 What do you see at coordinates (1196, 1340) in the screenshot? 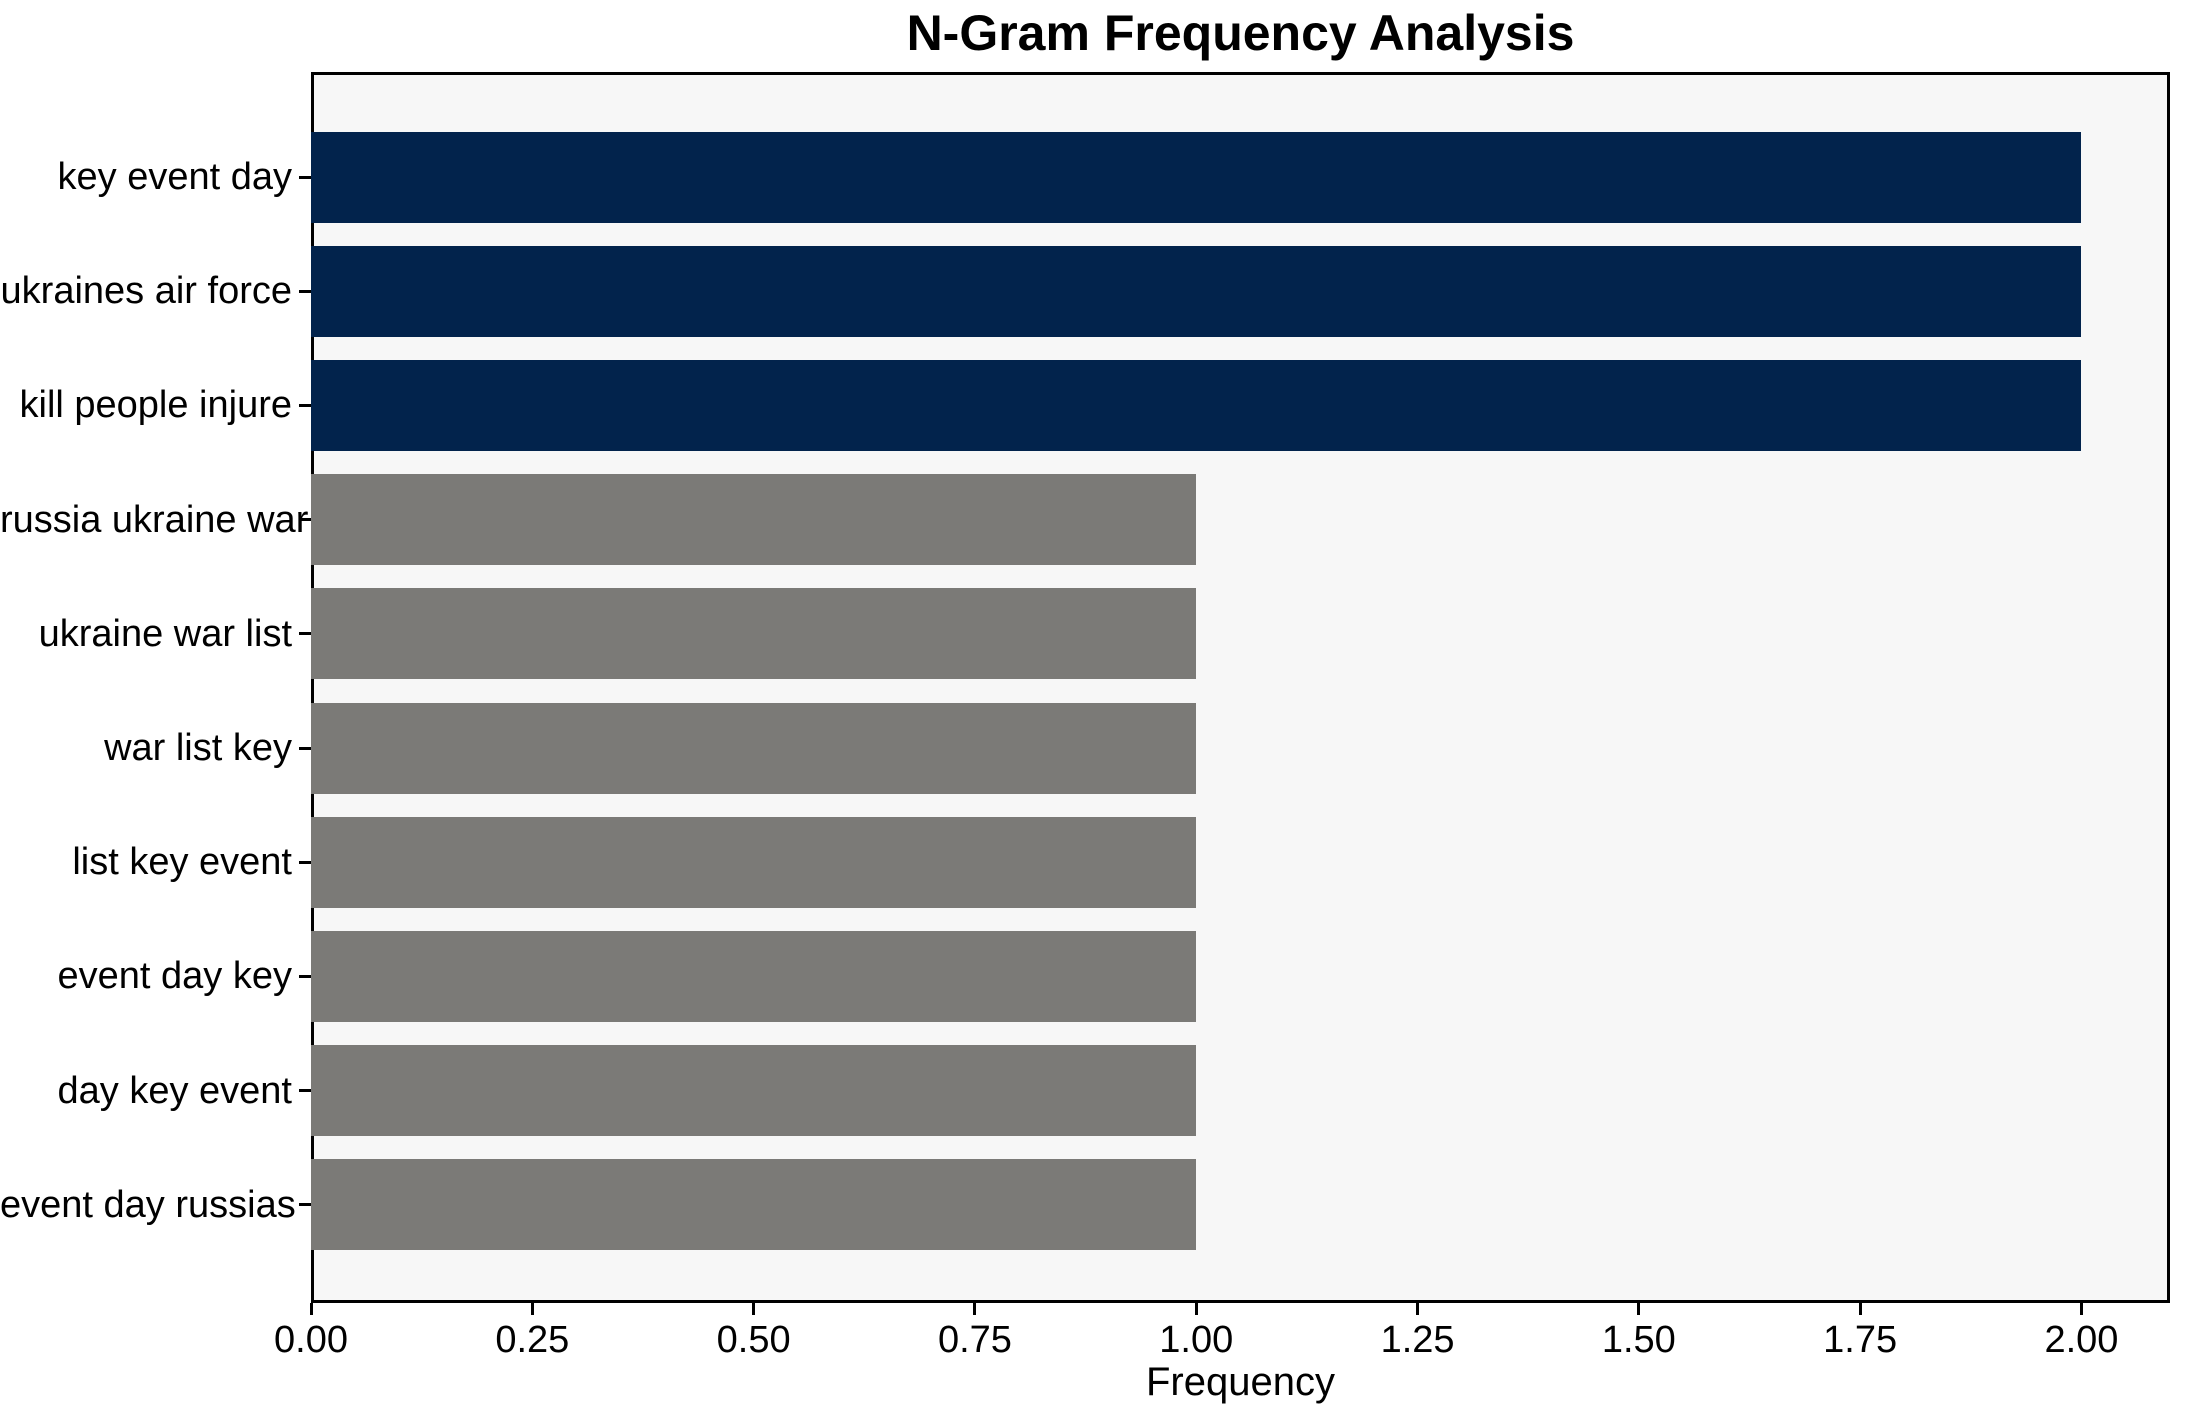
I see `x-tick-label: 1.00` at bounding box center [1196, 1340].